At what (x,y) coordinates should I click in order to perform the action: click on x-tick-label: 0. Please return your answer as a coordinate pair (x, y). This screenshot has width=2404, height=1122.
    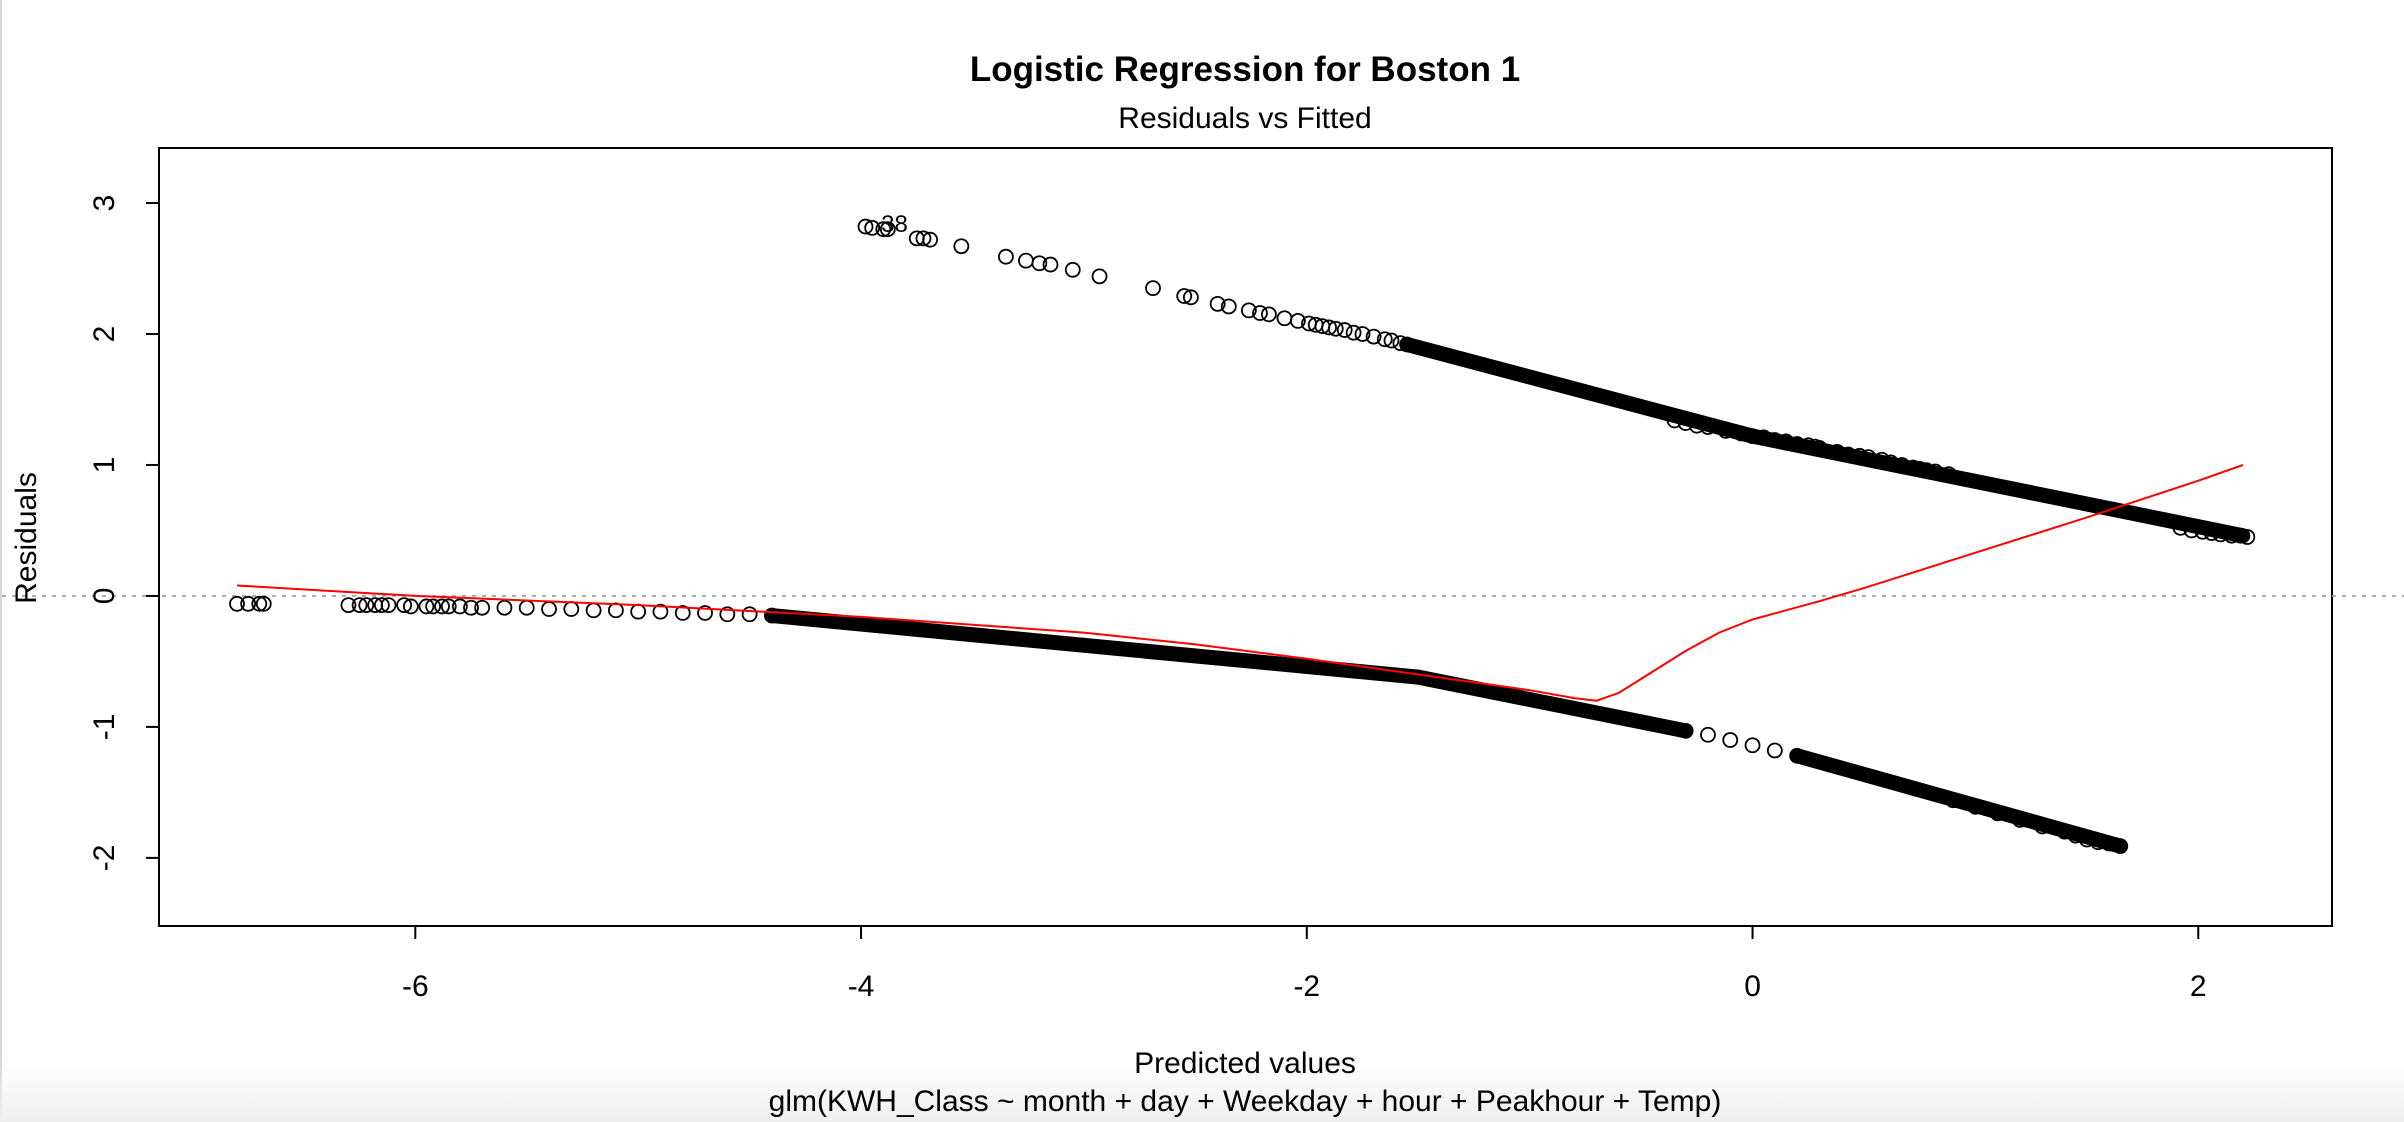
    Looking at the image, I should click on (1752, 986).